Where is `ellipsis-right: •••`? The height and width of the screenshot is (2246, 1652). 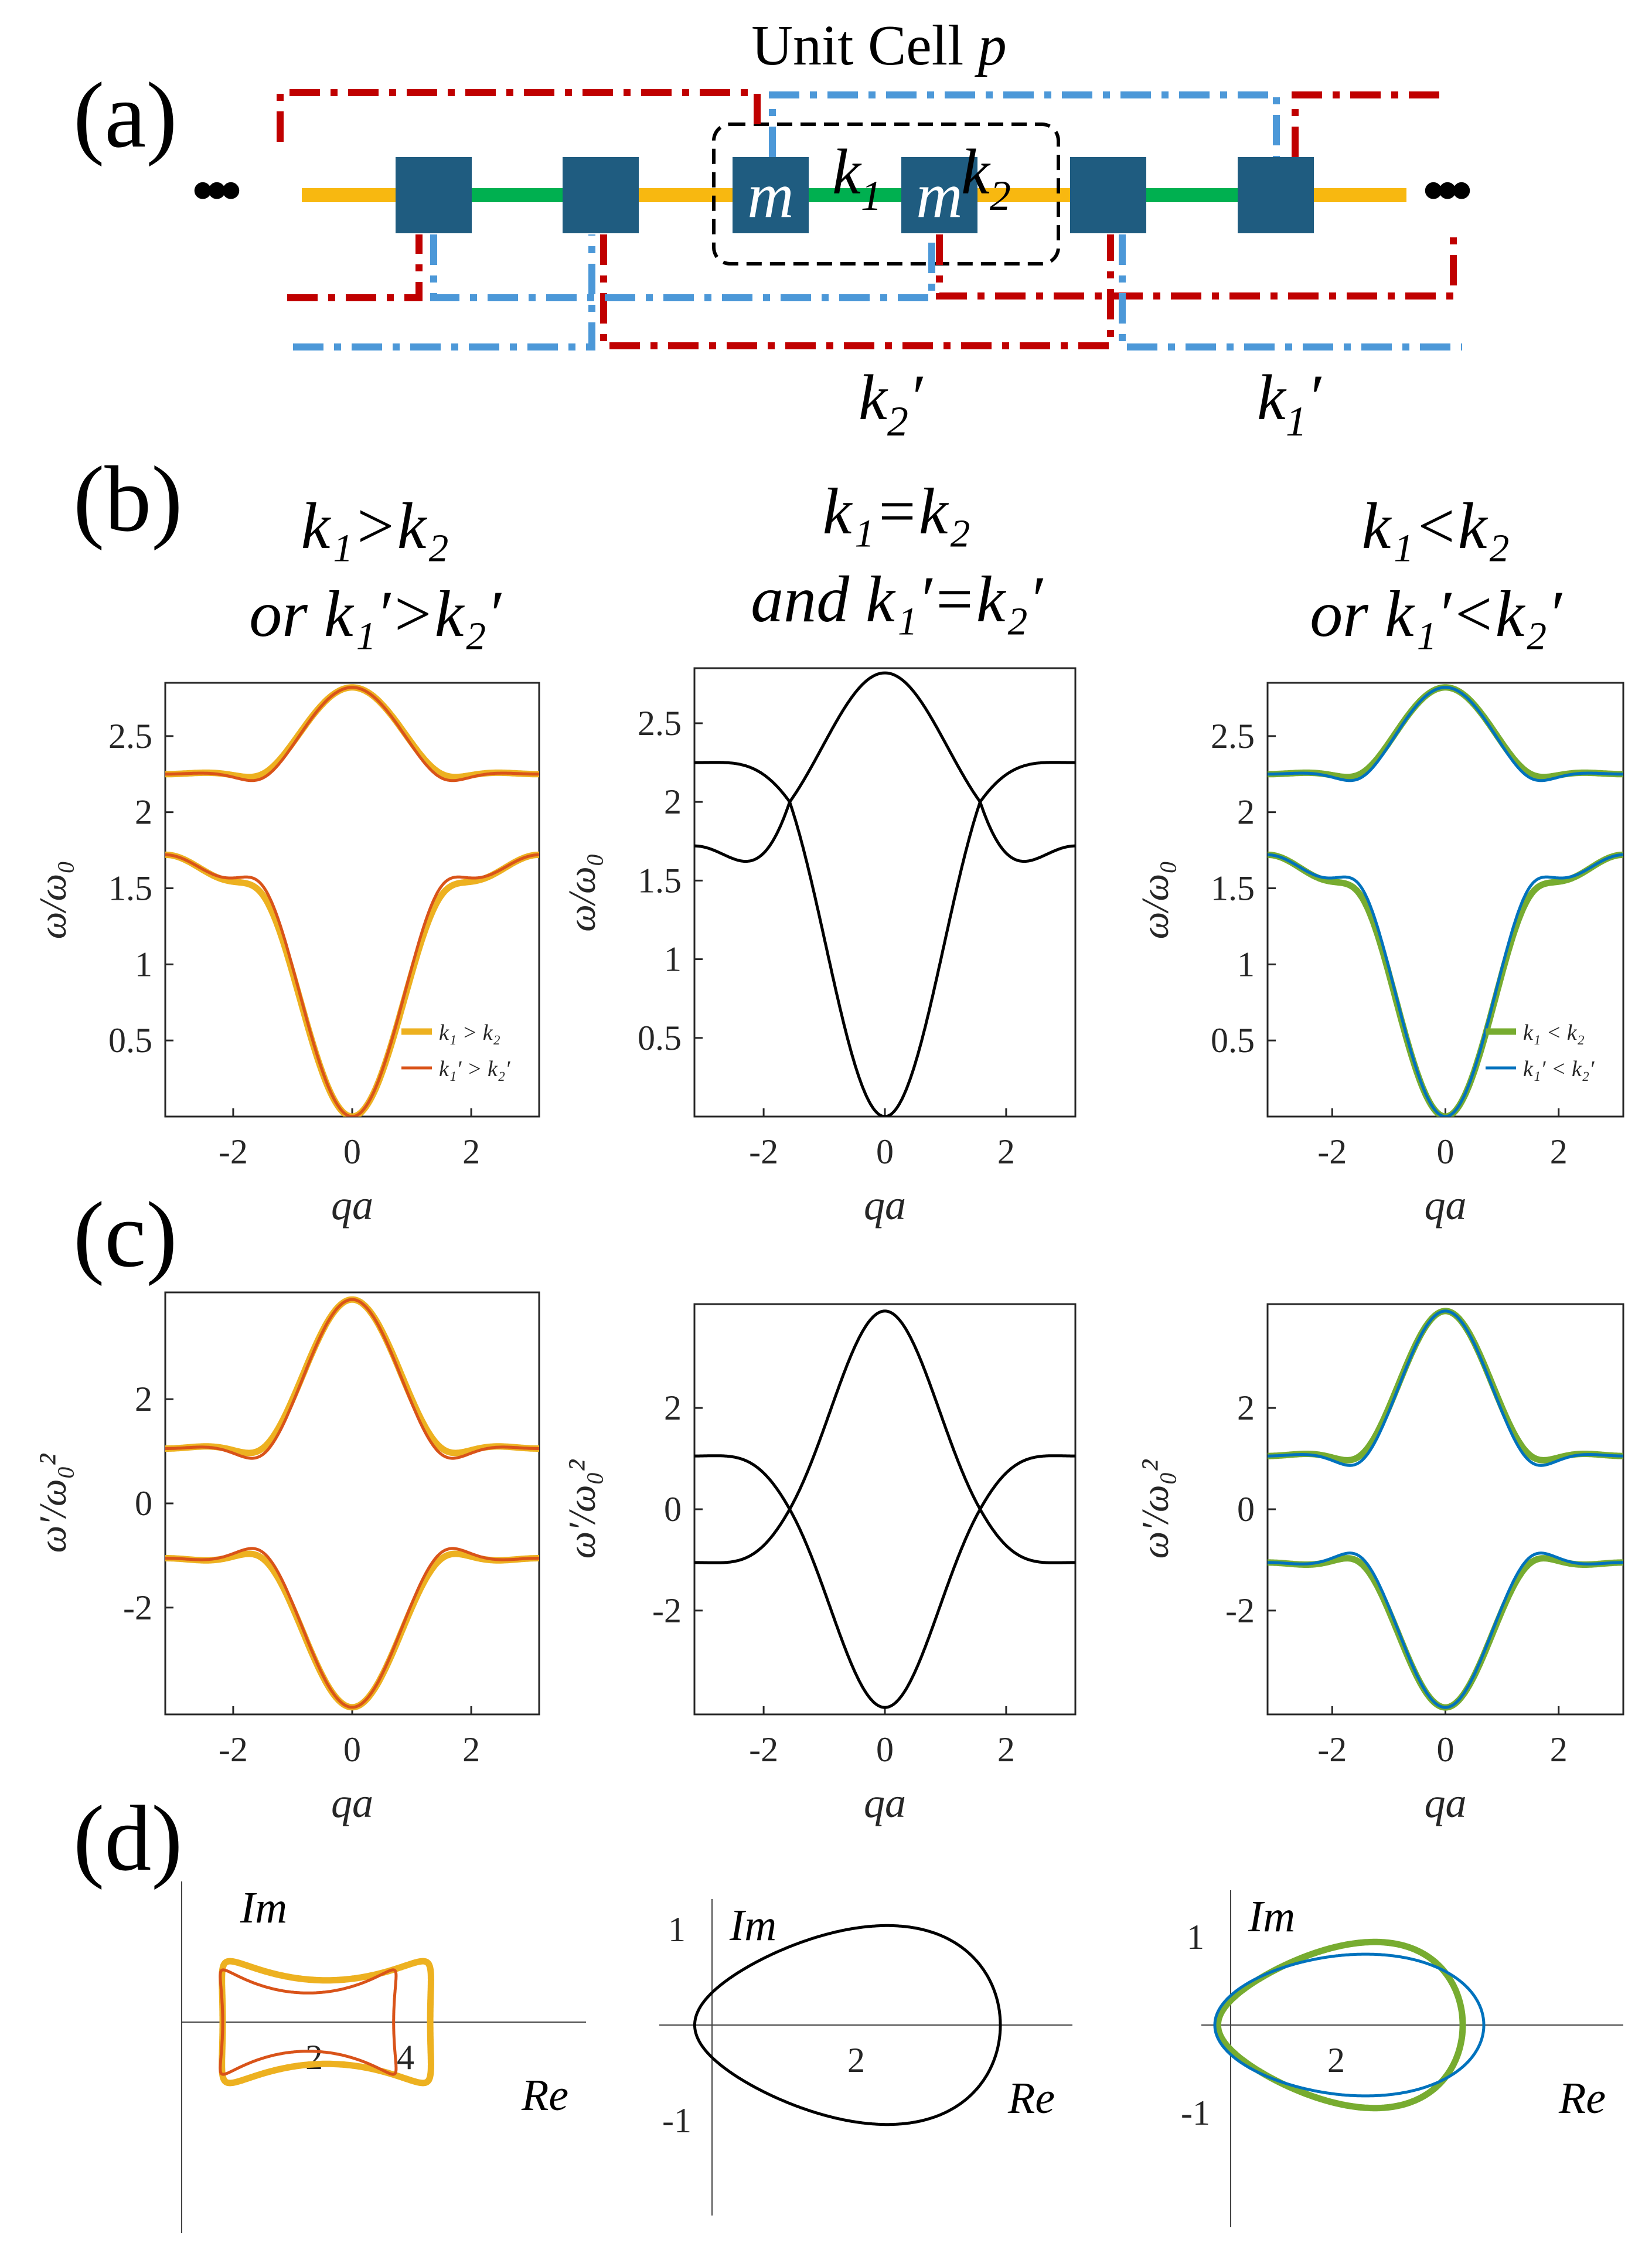 ellipsis-right: ••• is located at coordinates (1445, 190).